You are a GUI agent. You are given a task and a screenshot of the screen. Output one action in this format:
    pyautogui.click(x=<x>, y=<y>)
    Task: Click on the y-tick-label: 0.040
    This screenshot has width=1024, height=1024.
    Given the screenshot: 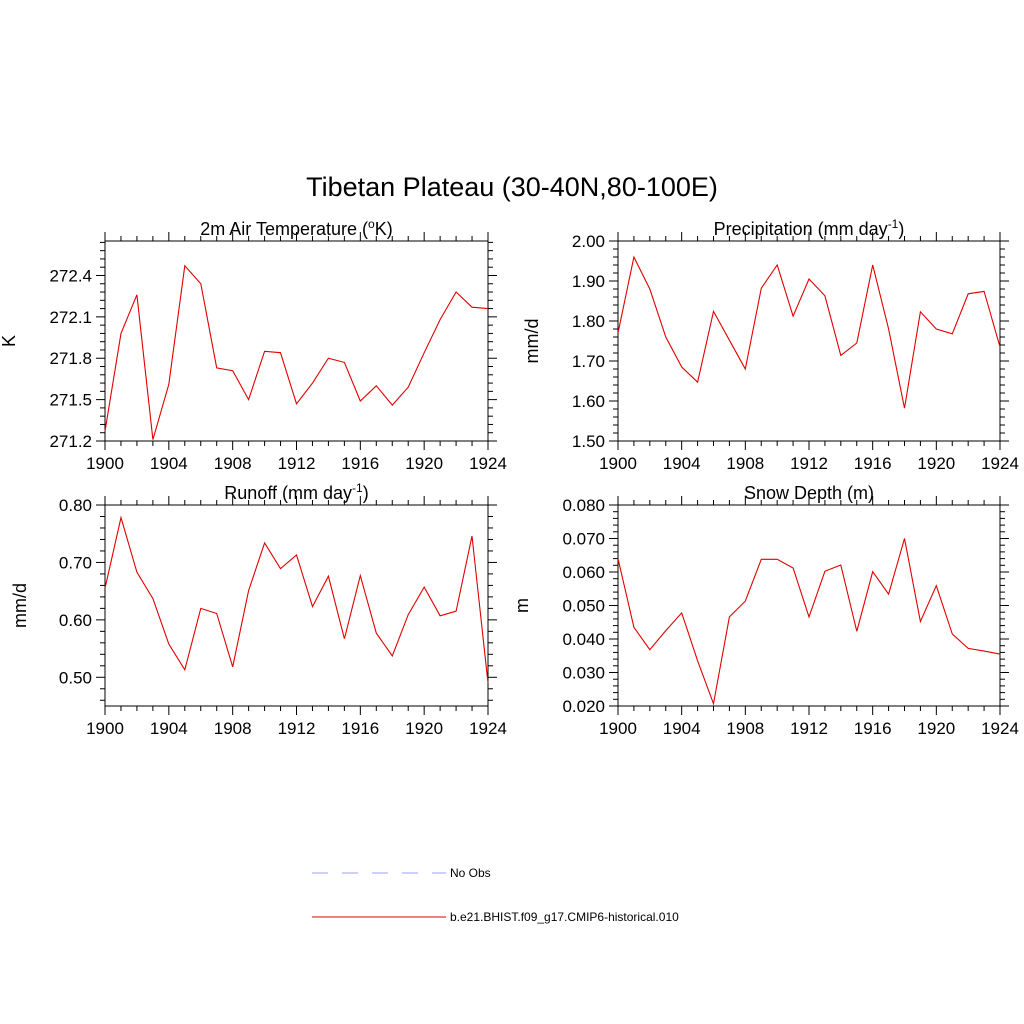 What is the action you would take?
    pyautogui.click(x=583, y=639)
    